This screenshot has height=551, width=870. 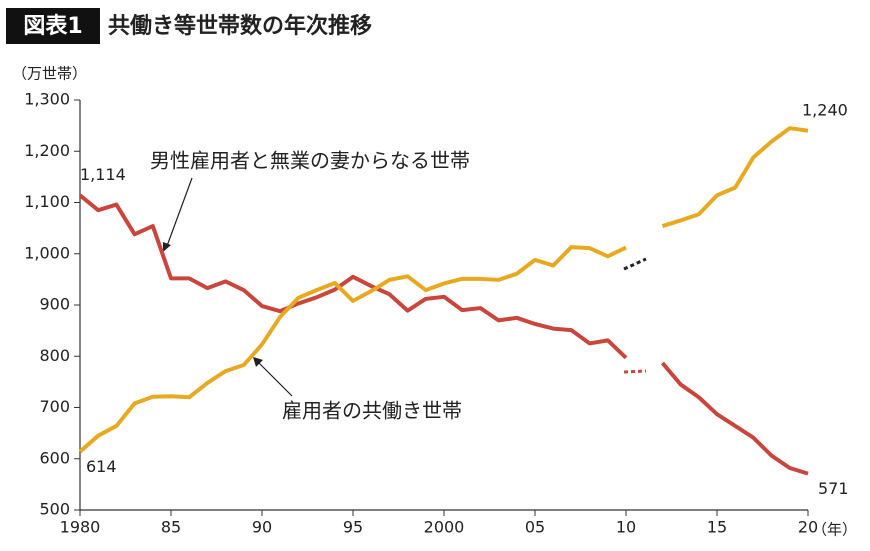 I want to click on y-tick-label: 1,100, so click(x=47, y=201).